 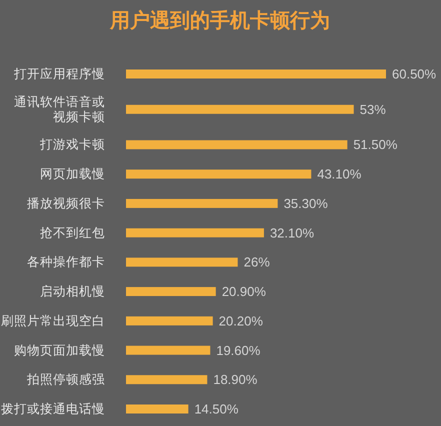 I want to click on value-label: 60.50%, so click(x=414, y=74).